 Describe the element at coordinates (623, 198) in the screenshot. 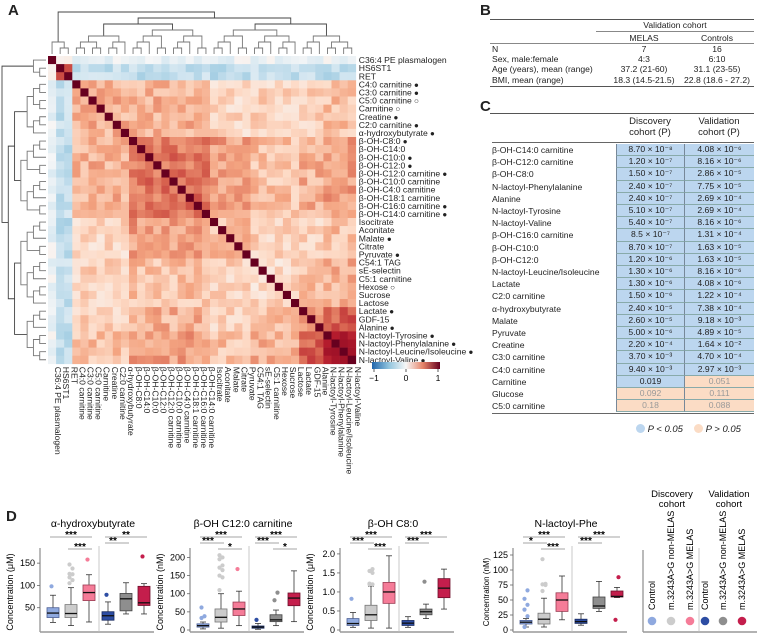

I see `table-c-row: Alanine 2.40 × 10⁻⁷ 2.69 × 10⁻⁴` at that location.